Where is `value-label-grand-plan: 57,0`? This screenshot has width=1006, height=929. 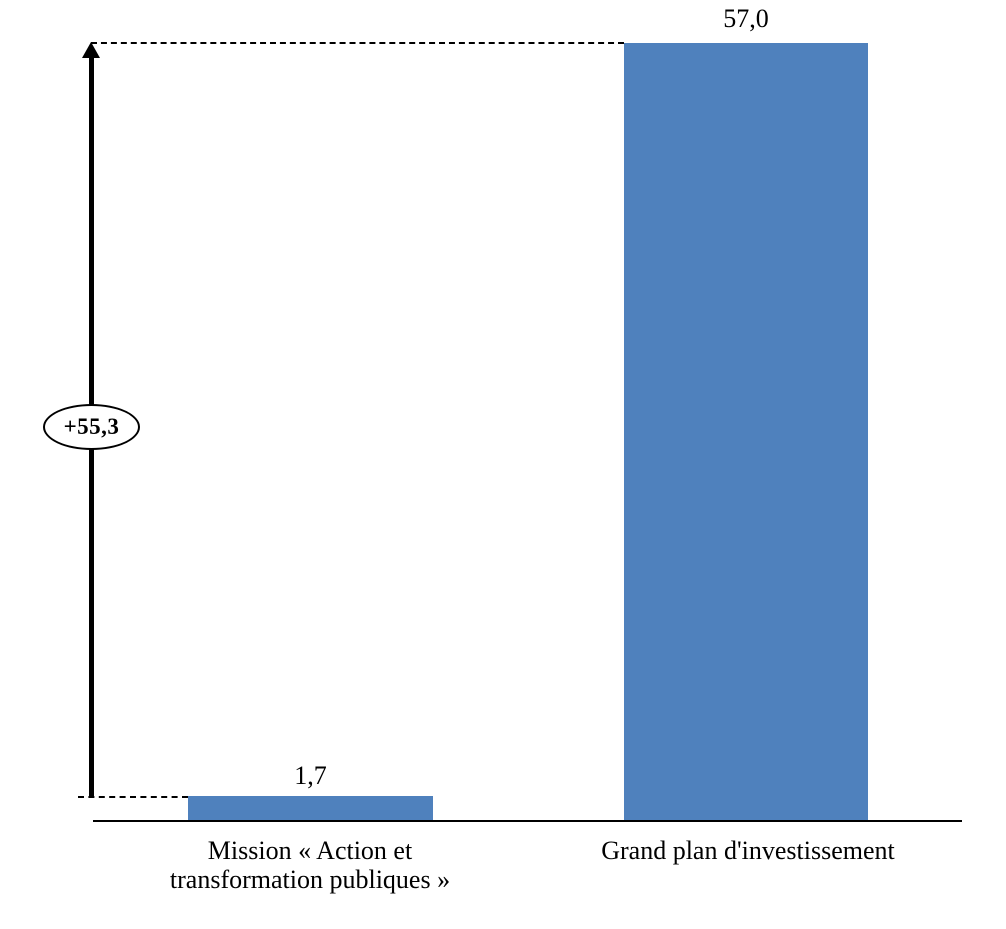
value-label-grand-plan: 57,0 is located at coordinates (746, 18).